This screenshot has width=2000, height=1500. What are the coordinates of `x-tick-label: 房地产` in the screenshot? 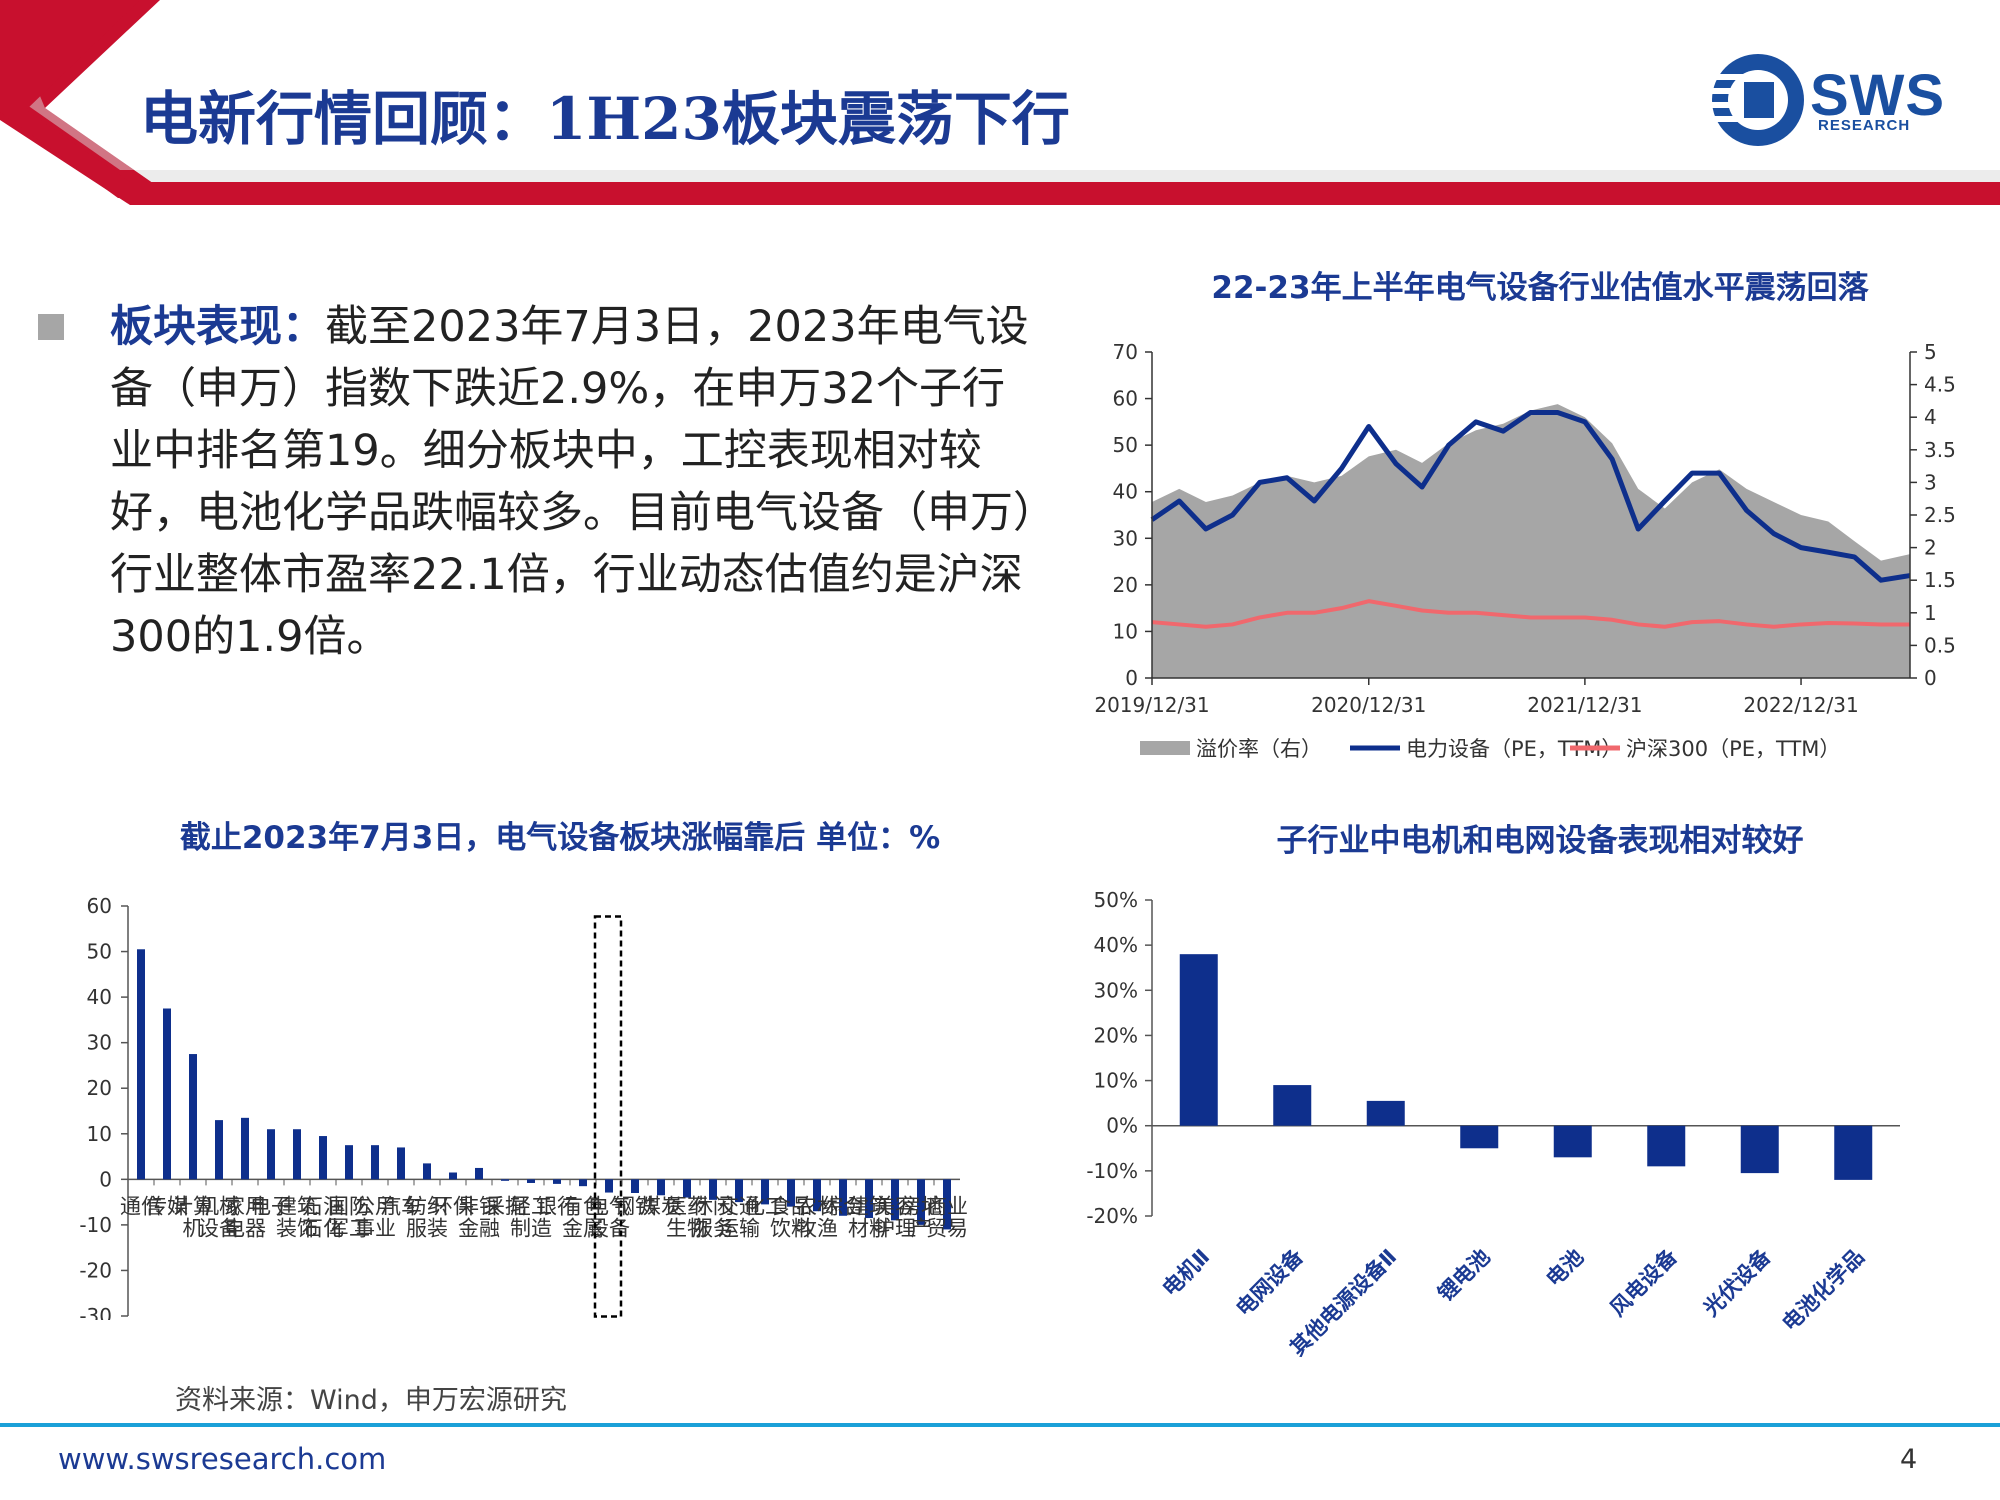 It's located at (921, 1217).